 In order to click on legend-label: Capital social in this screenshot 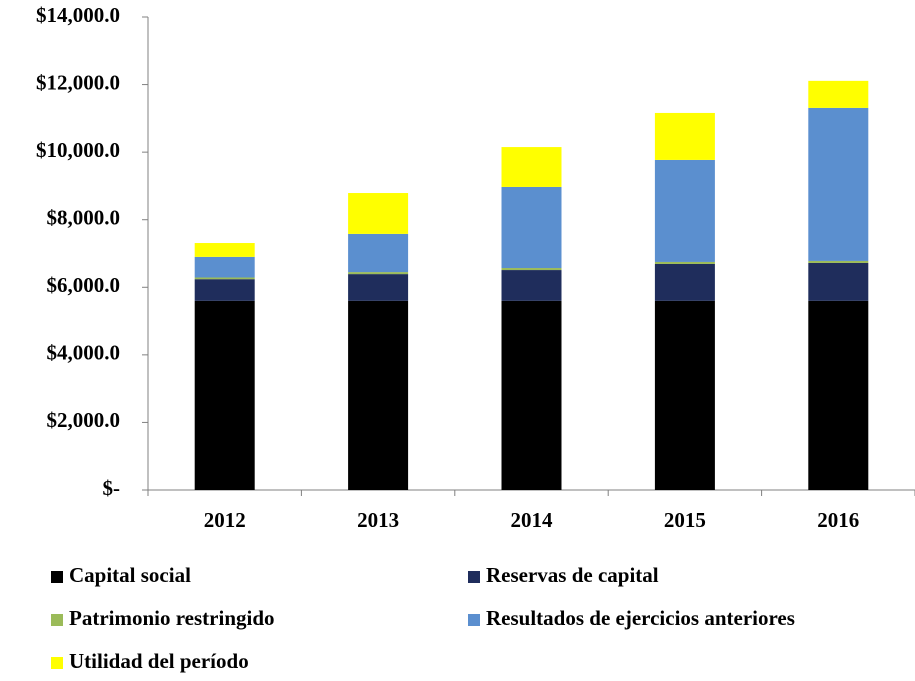, I will do `click(130, 575)`.